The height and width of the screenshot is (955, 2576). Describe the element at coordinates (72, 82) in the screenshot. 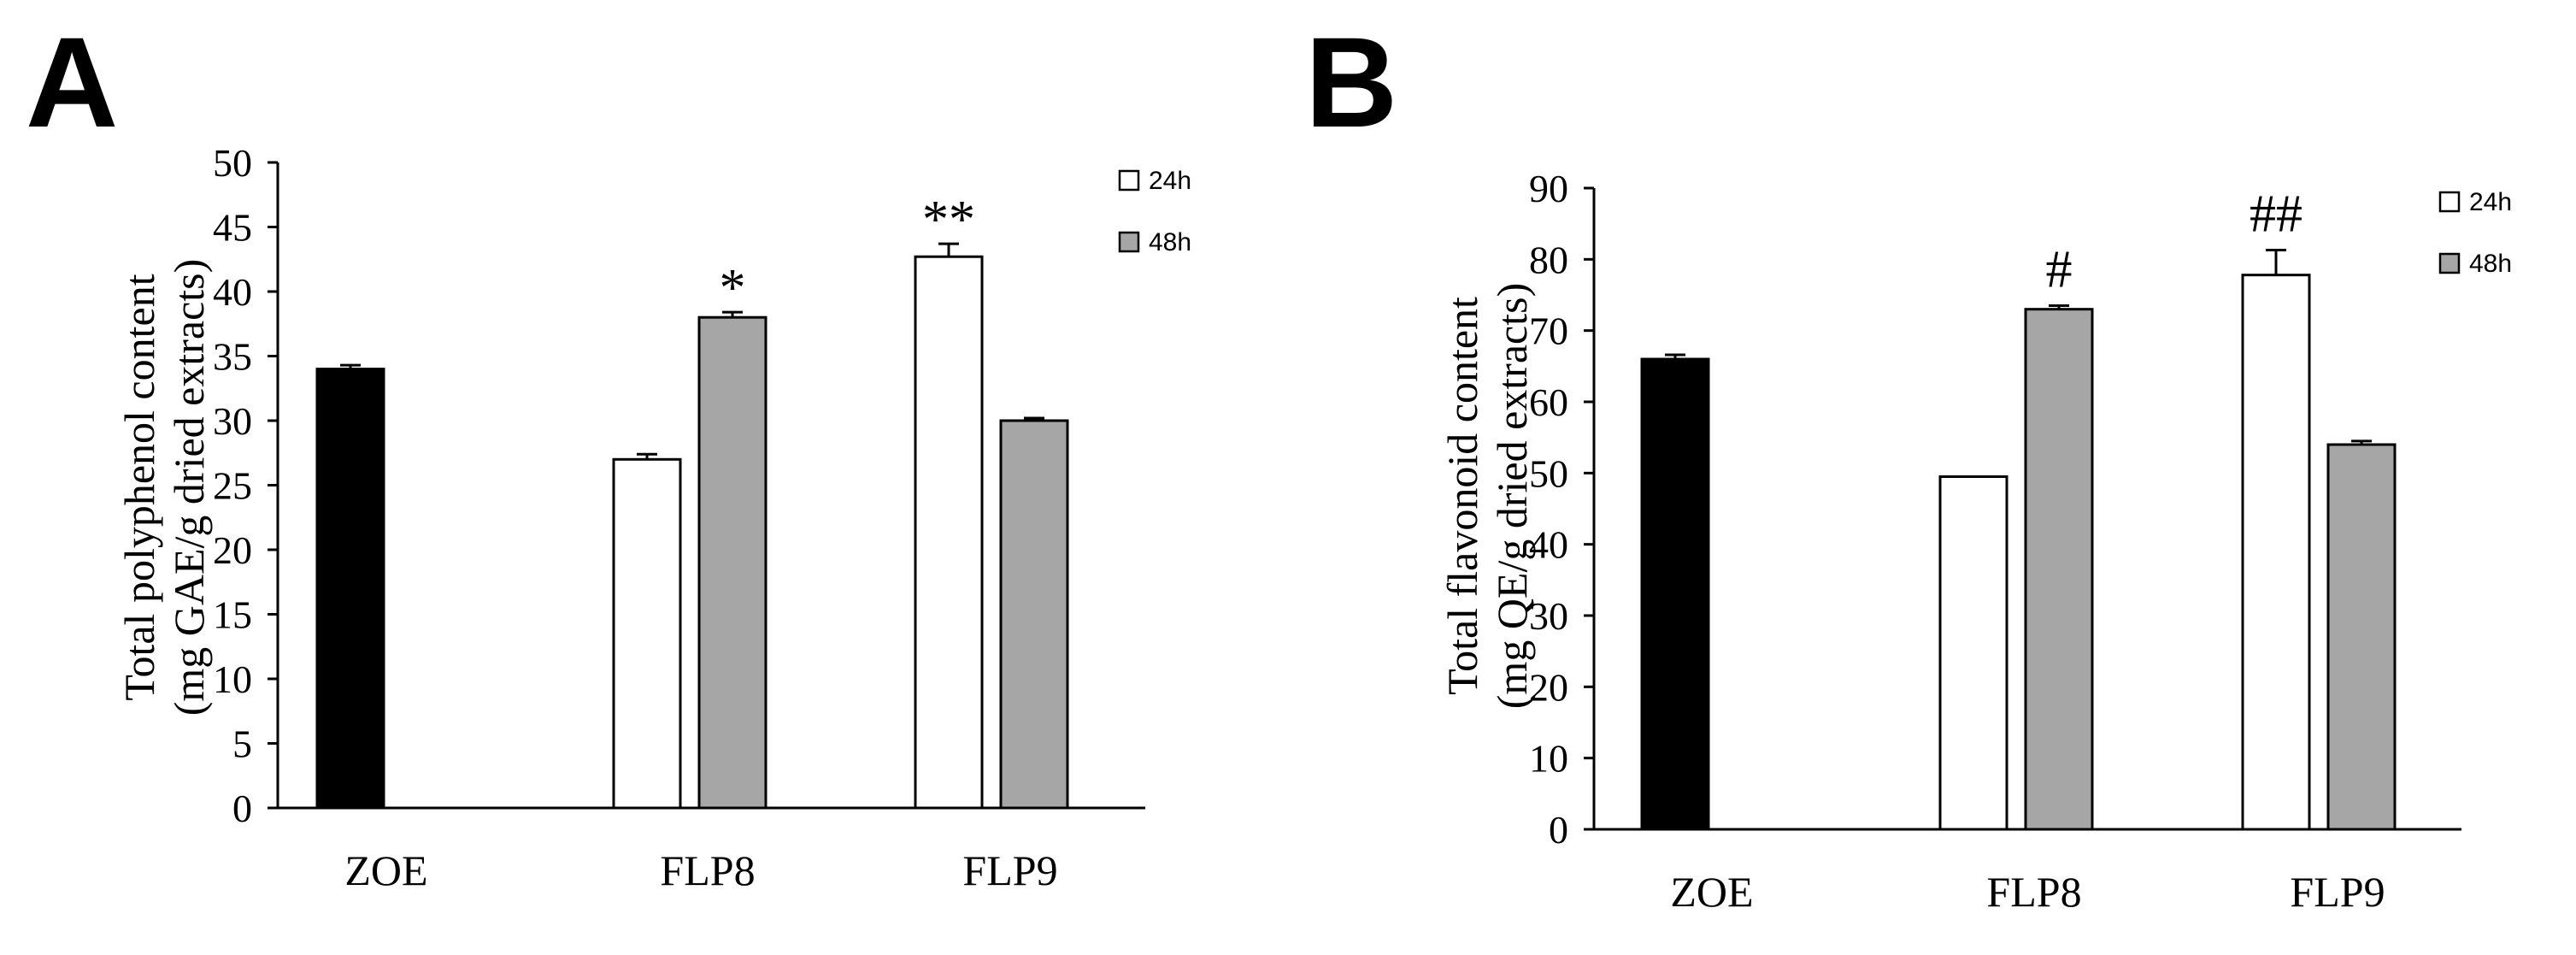

I see `panel-letter: A` at that location.